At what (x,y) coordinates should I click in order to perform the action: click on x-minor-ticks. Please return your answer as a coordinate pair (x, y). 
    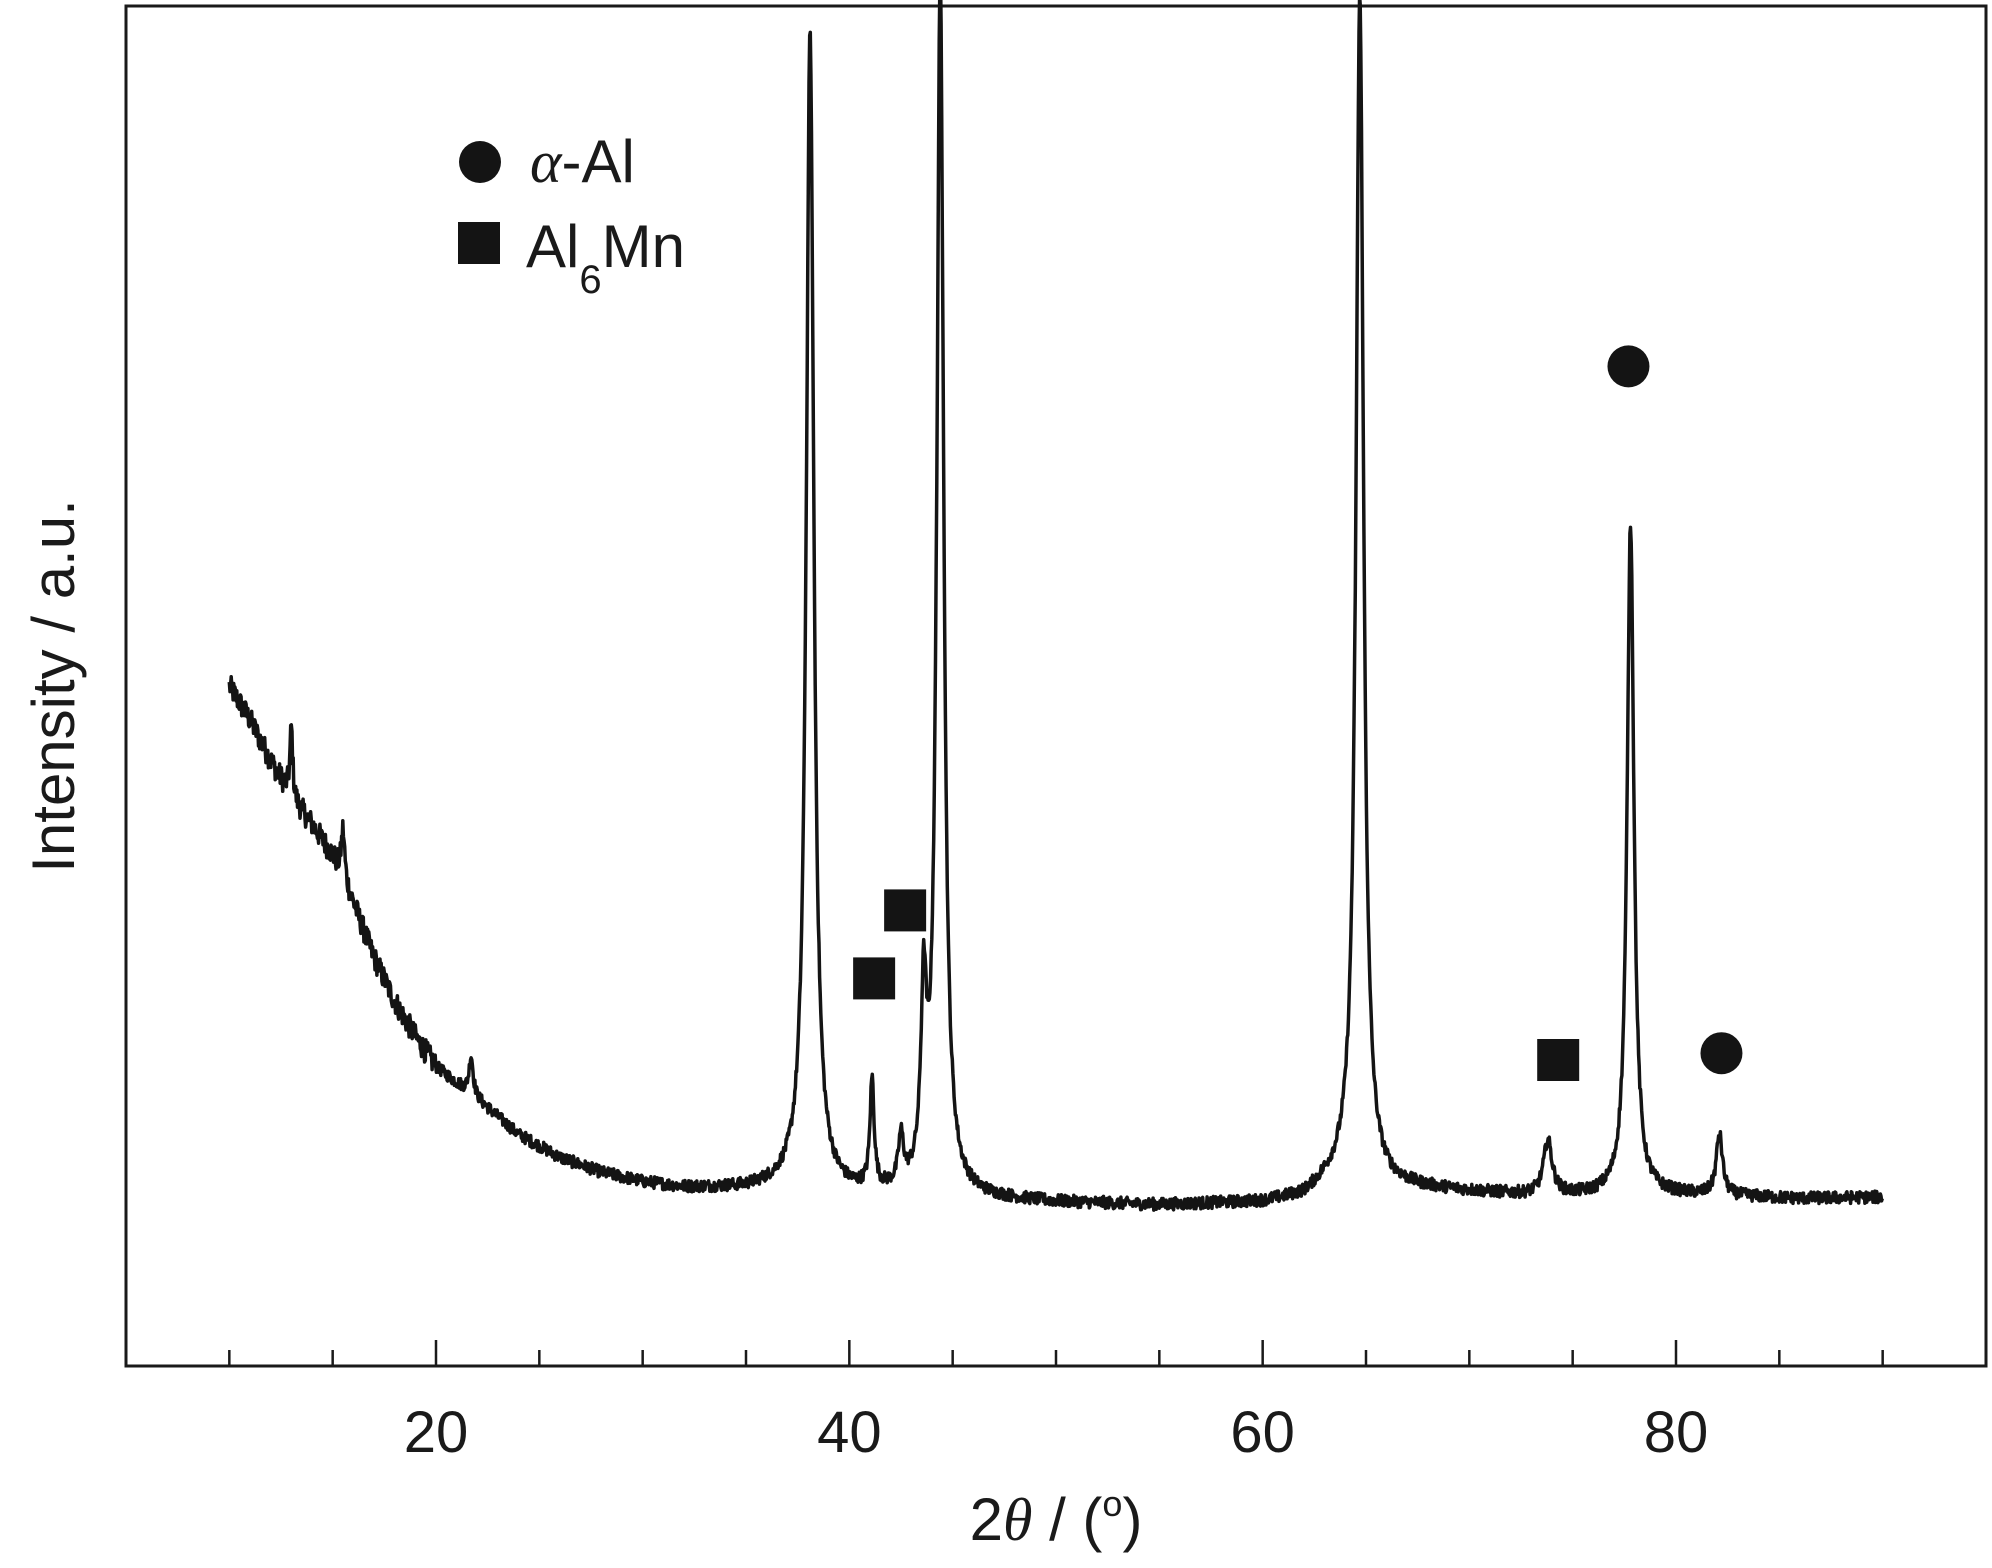
    Looking at the image, I should click on (1056, 1358).